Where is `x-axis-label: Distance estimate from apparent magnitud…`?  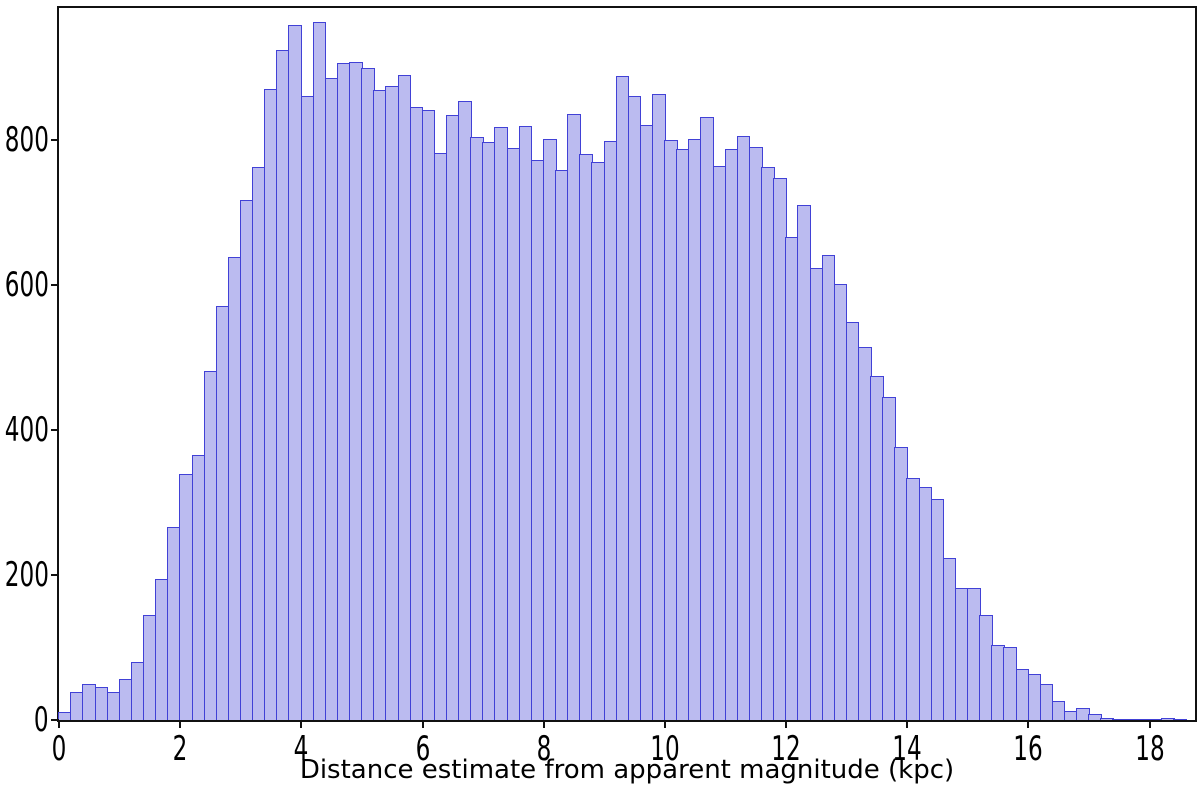
x-axis-label: Distance estimate from apparent magnitud… is located at coordinates (627, 770).